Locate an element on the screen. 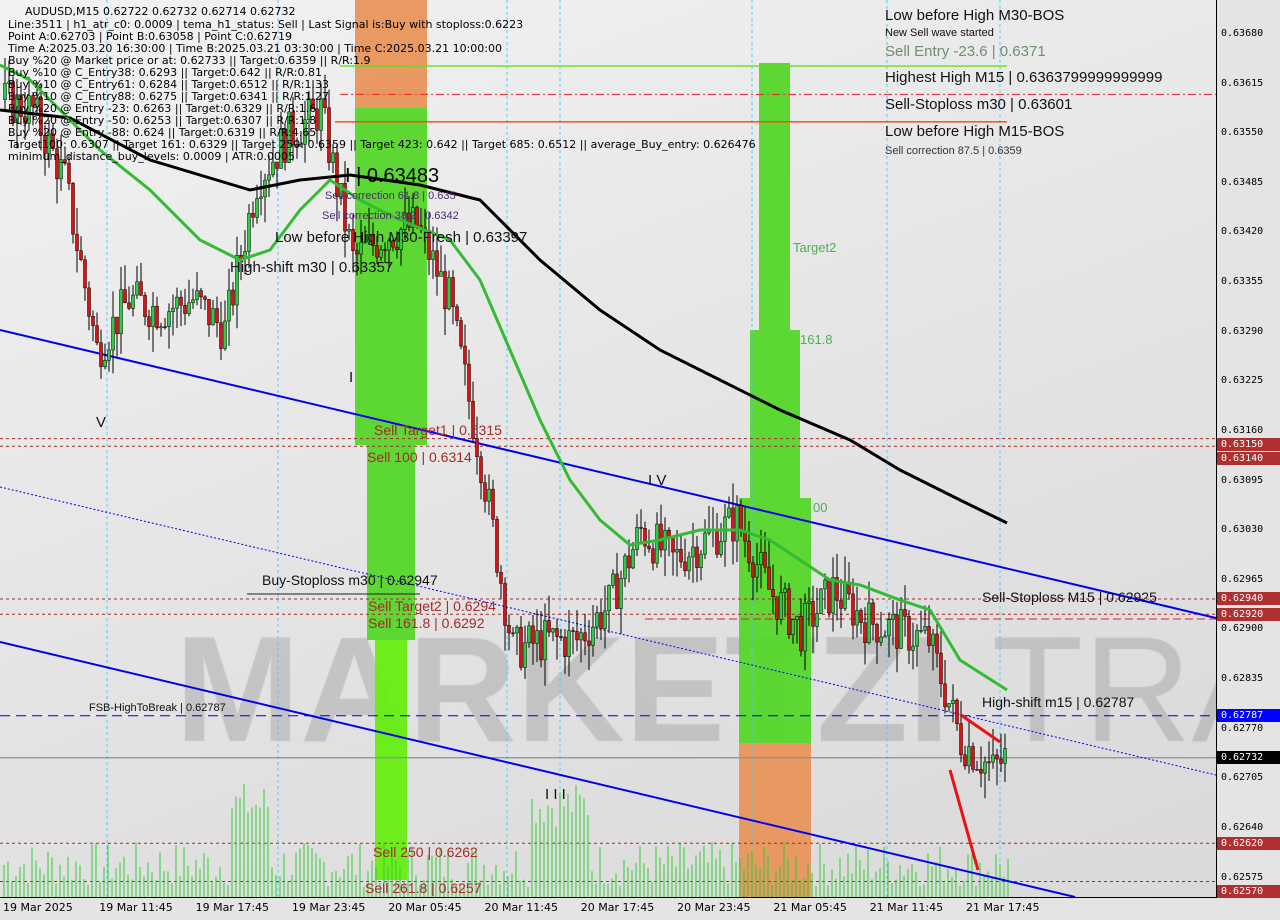  price-tick: 0.62900 is located at coordinates (1242, 629).